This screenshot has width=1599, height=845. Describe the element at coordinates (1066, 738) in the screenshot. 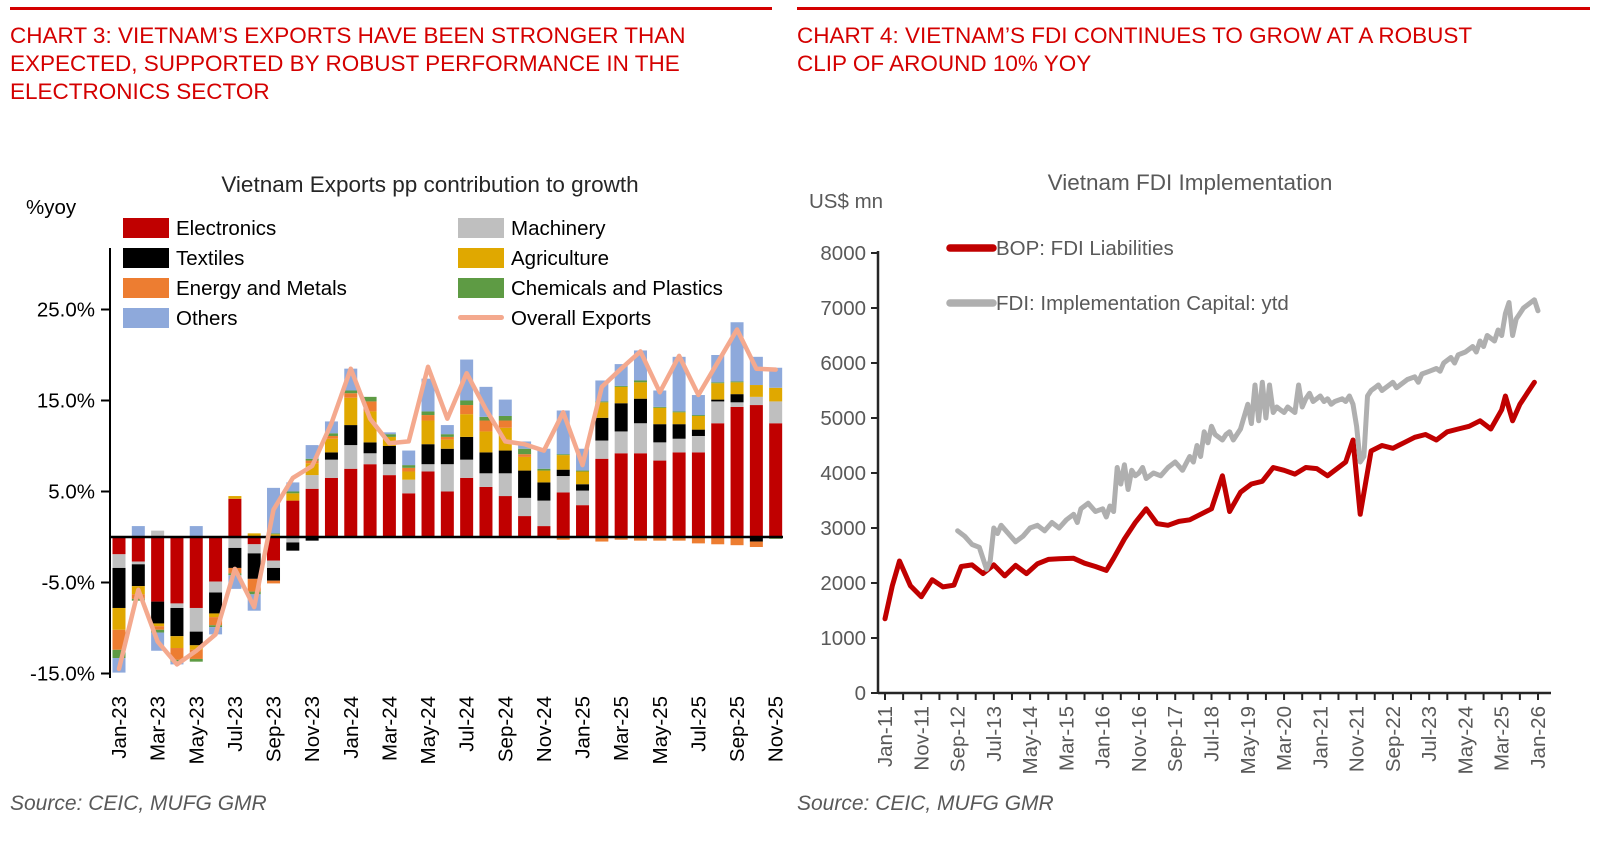

I see `x-axis-tick-label: Mar-15` at that location.